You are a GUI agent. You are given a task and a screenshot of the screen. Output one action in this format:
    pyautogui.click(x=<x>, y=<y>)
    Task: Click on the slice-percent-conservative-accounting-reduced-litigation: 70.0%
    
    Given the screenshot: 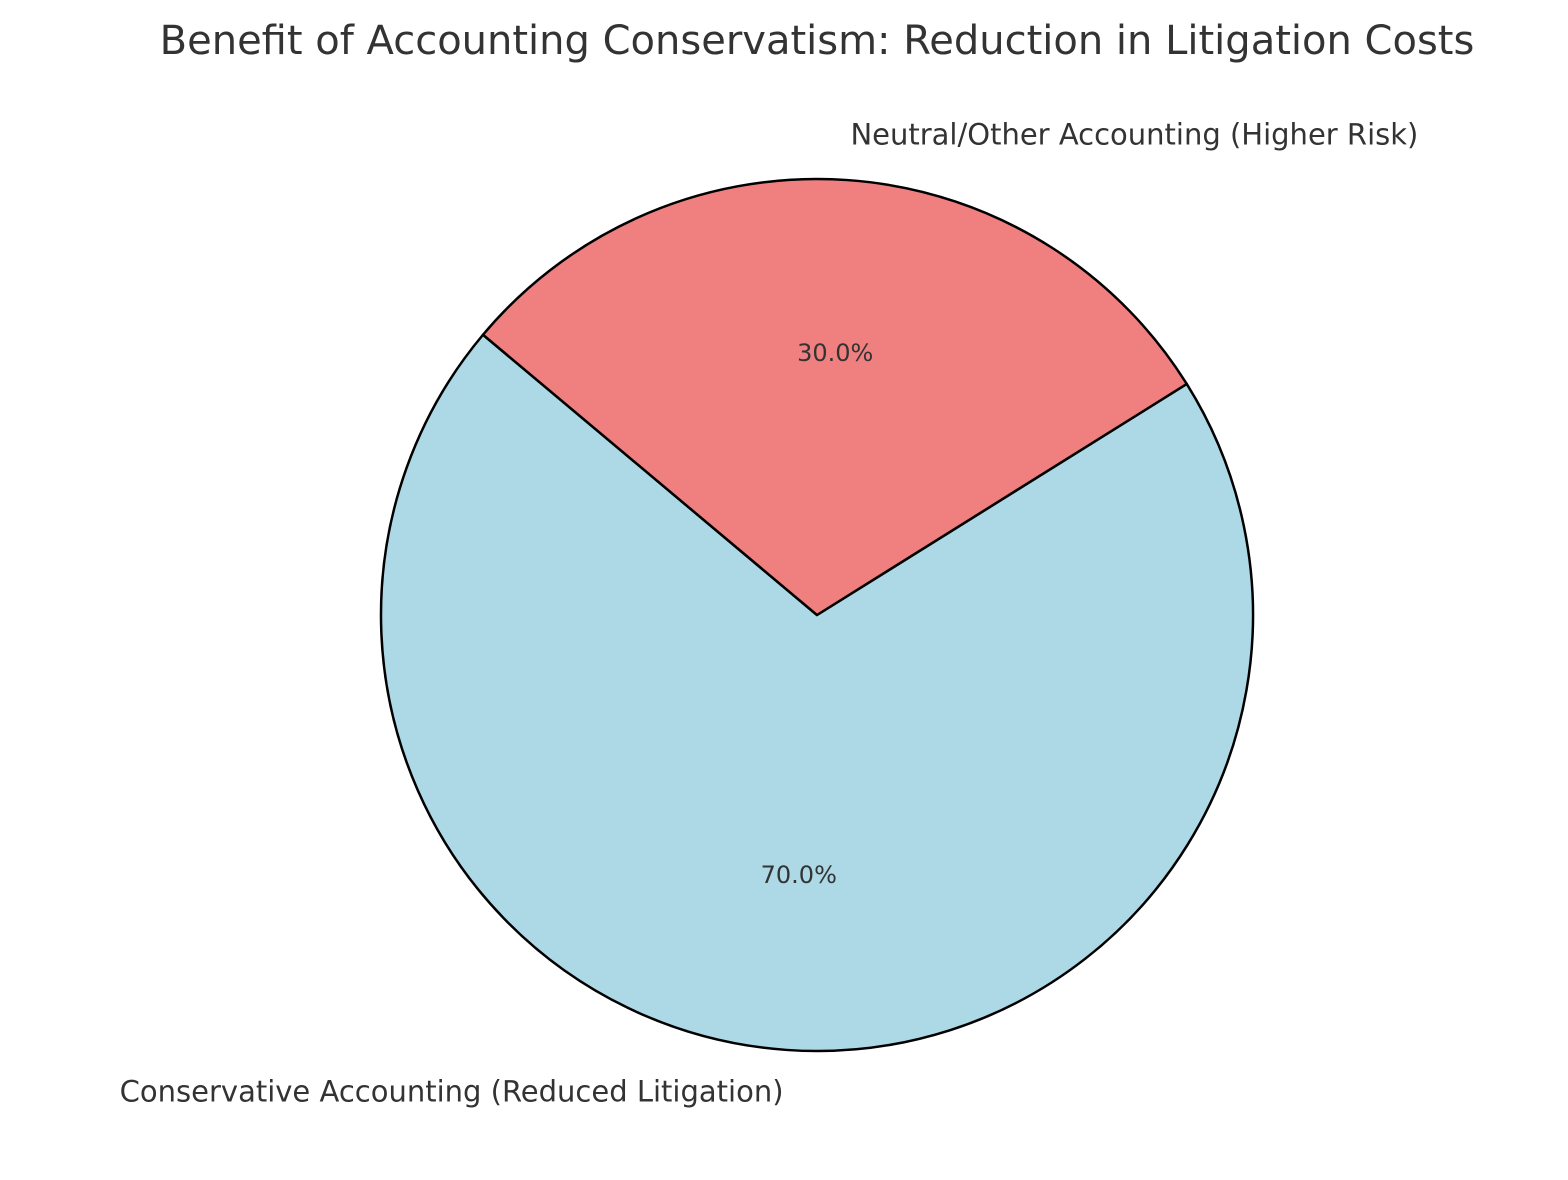 What is the action you would take?
    pyautogui.click(x=799, y=875)
    